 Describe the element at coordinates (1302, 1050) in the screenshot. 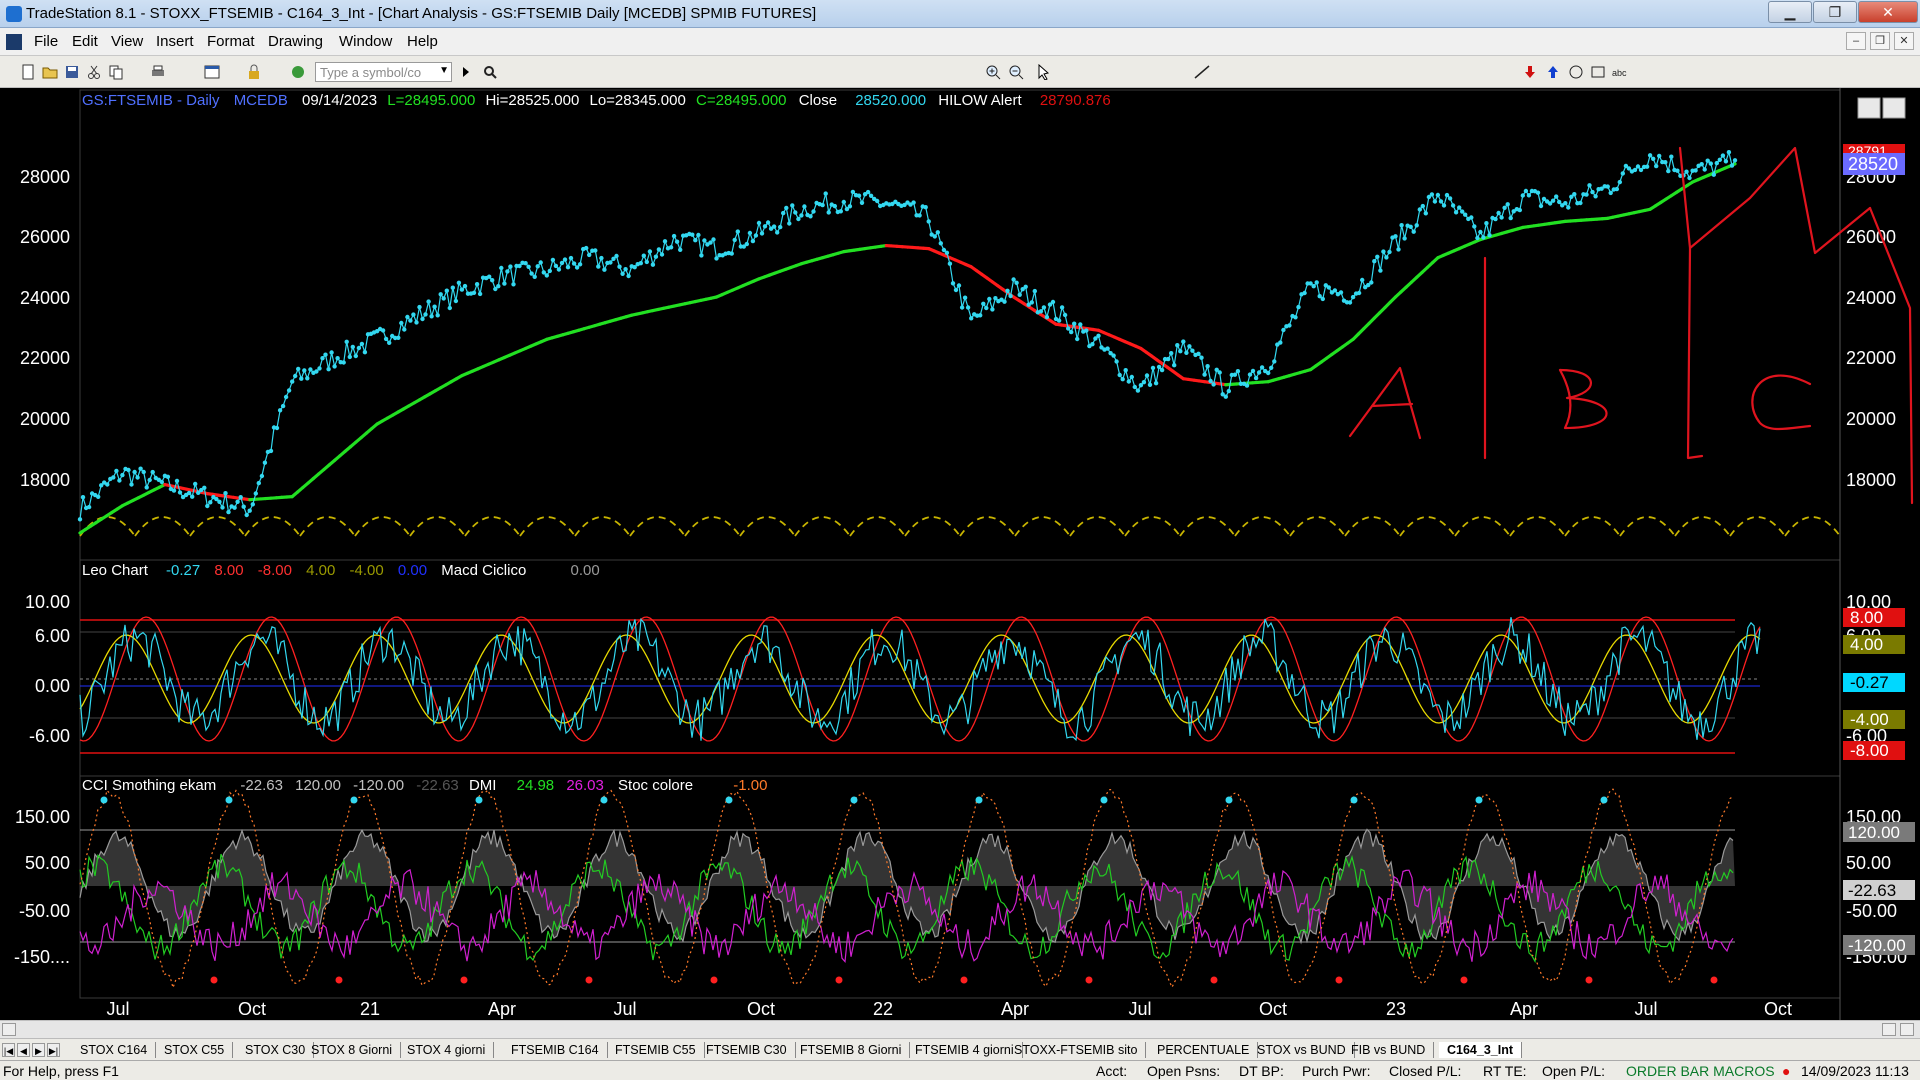

I see `sheet-tab: STOX vs BUND` at that location.